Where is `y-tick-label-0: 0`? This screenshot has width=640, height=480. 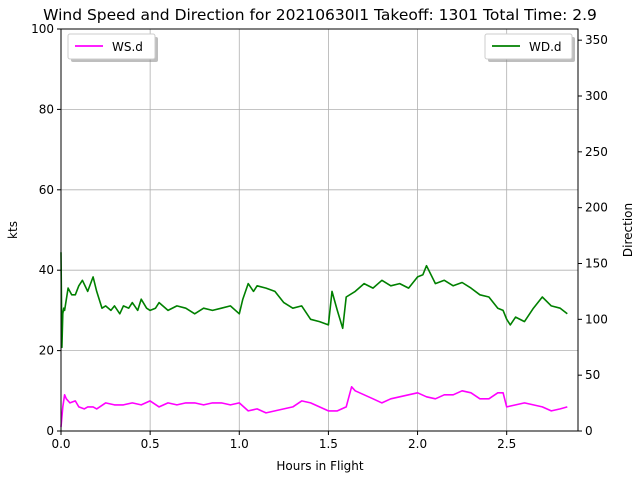 y-tick-label-0: 0 is located at coordinates (50, 431).